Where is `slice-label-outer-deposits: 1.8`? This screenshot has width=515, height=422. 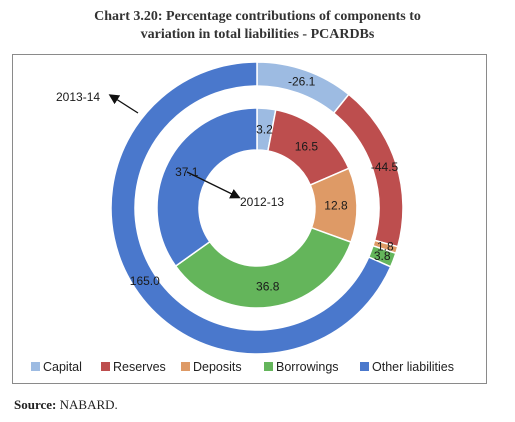
slice-label-outer-deposits: 1.8 is located at coordinates (385, 247).